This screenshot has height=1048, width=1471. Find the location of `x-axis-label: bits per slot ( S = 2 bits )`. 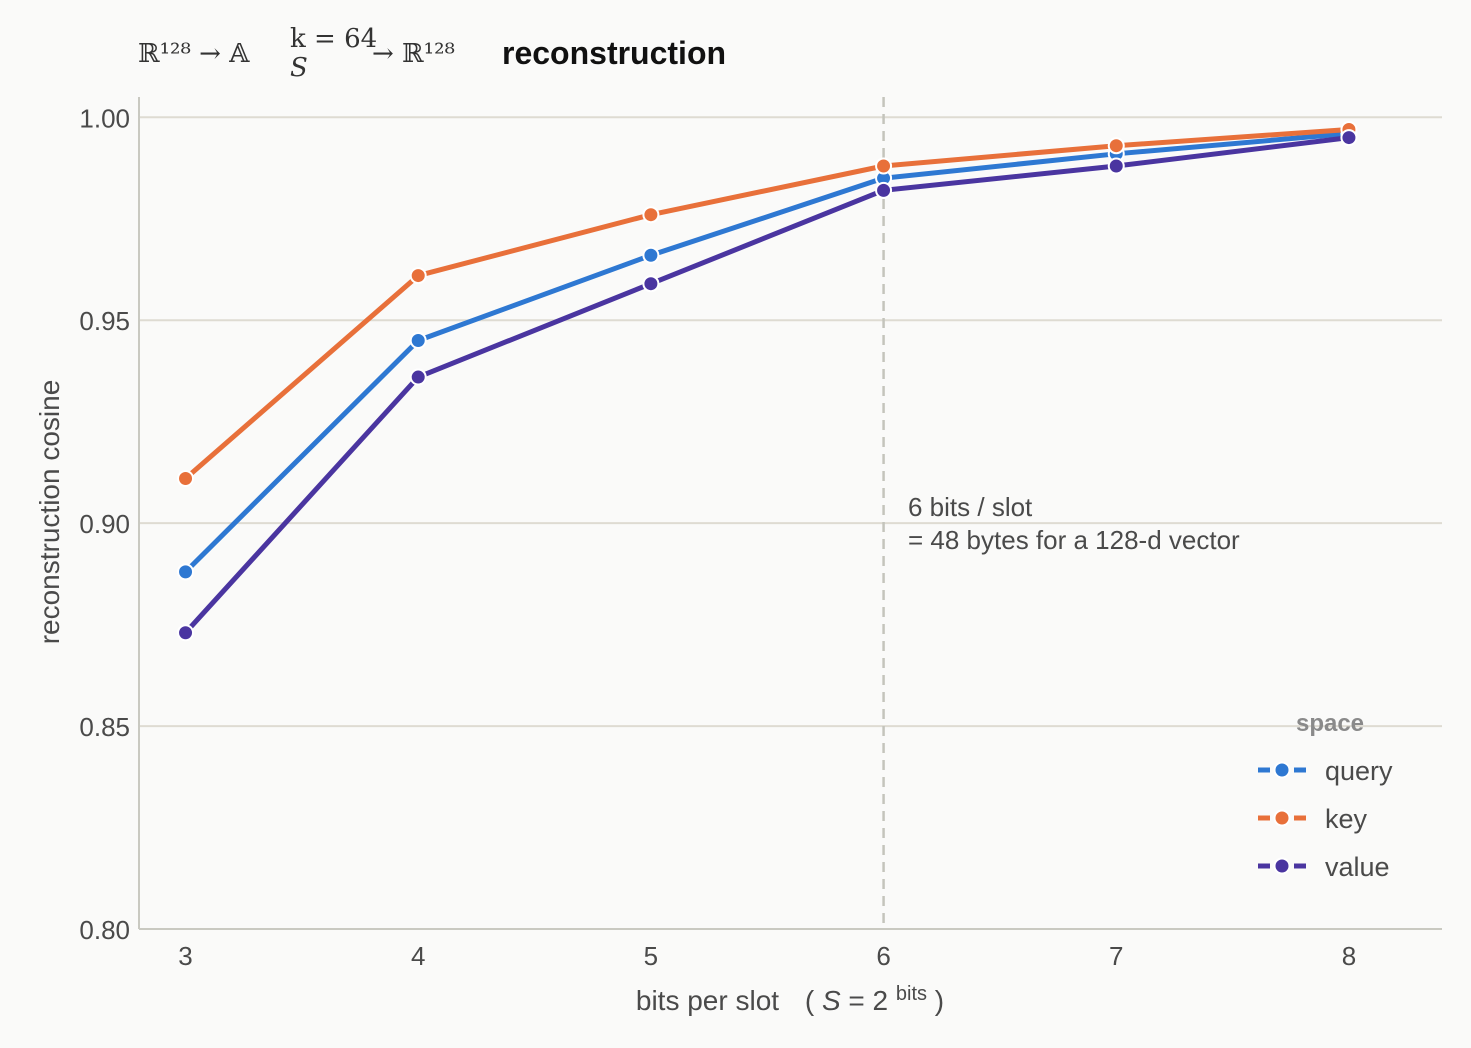

x-axis-label: bits per slot ( S = 2 bits ) is located at coordinates (790, 995).